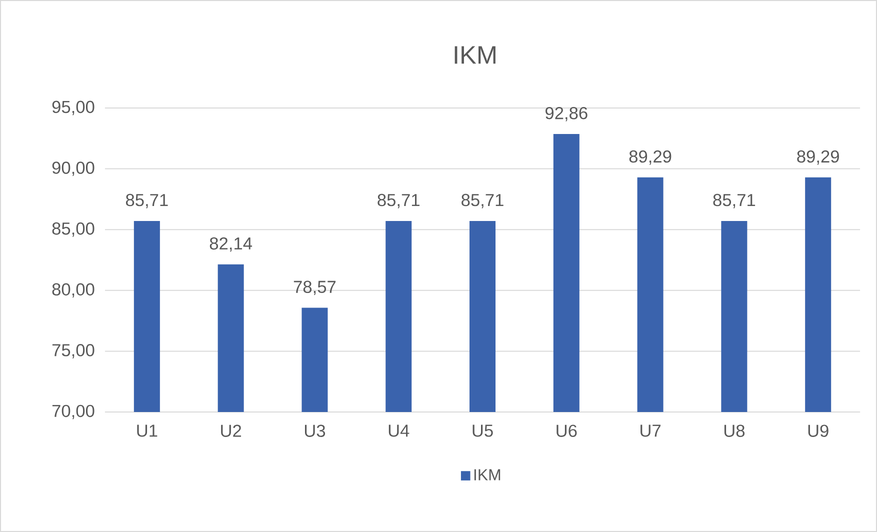 This screenshot has height=532, width=877. I want to click on x-tick-label: U6, so click(566, 430).